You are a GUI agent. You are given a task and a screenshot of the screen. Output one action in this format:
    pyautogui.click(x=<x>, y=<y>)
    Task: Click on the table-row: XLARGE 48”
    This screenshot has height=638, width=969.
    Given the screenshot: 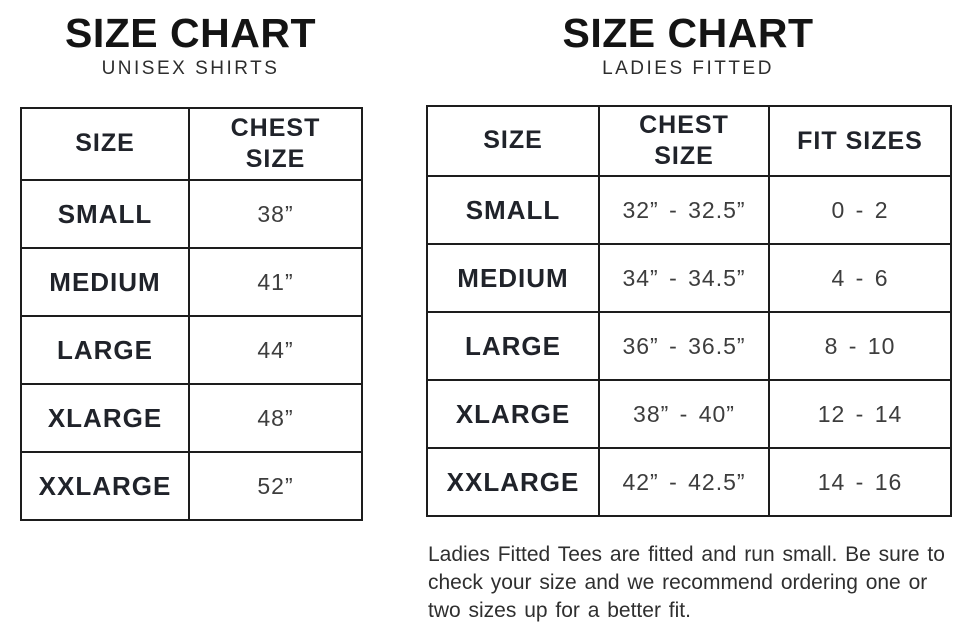 What is the action you would take?
    pyautogui.click(x=191, y=418)
    